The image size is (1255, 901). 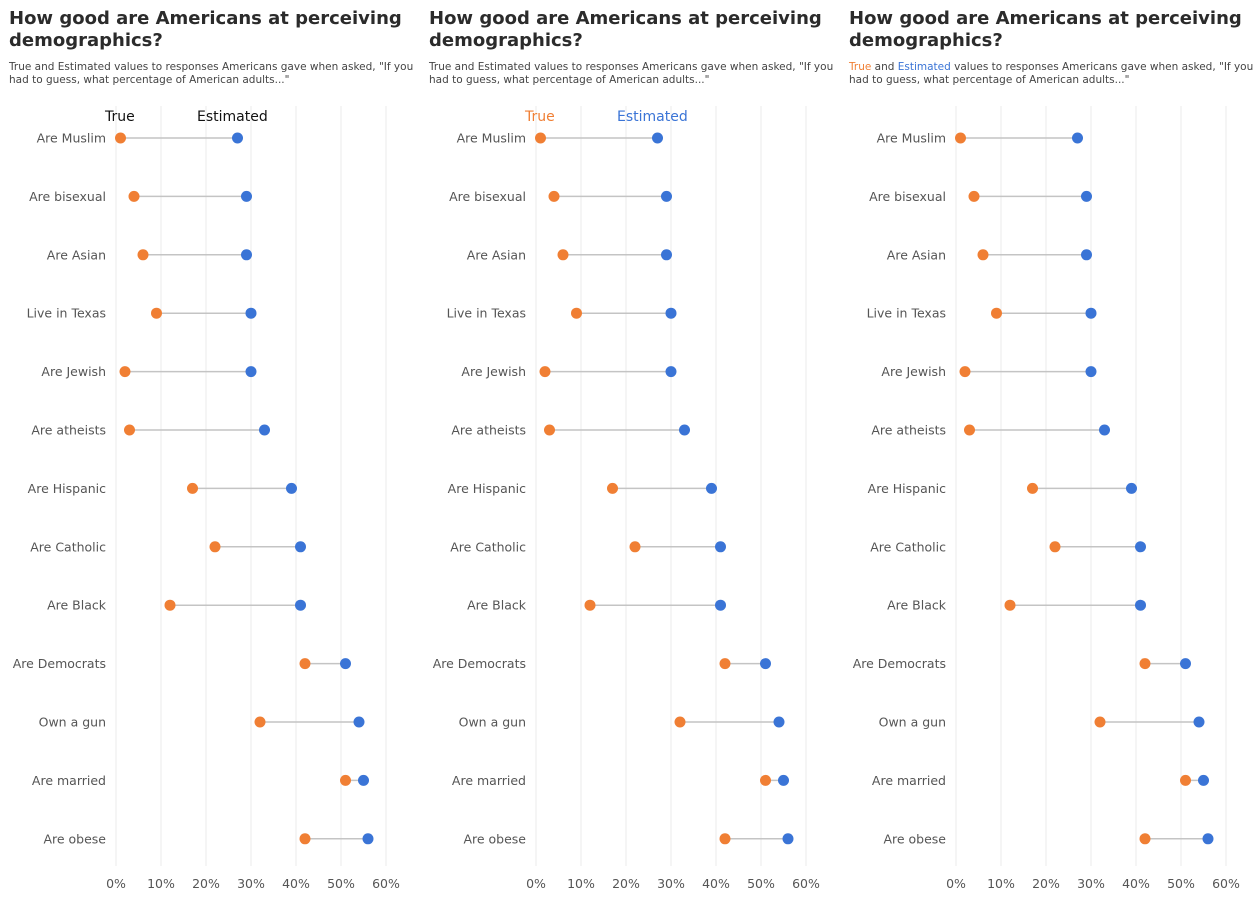 I want to click on category-label: Are bisexual, so click(x=67, y=196).